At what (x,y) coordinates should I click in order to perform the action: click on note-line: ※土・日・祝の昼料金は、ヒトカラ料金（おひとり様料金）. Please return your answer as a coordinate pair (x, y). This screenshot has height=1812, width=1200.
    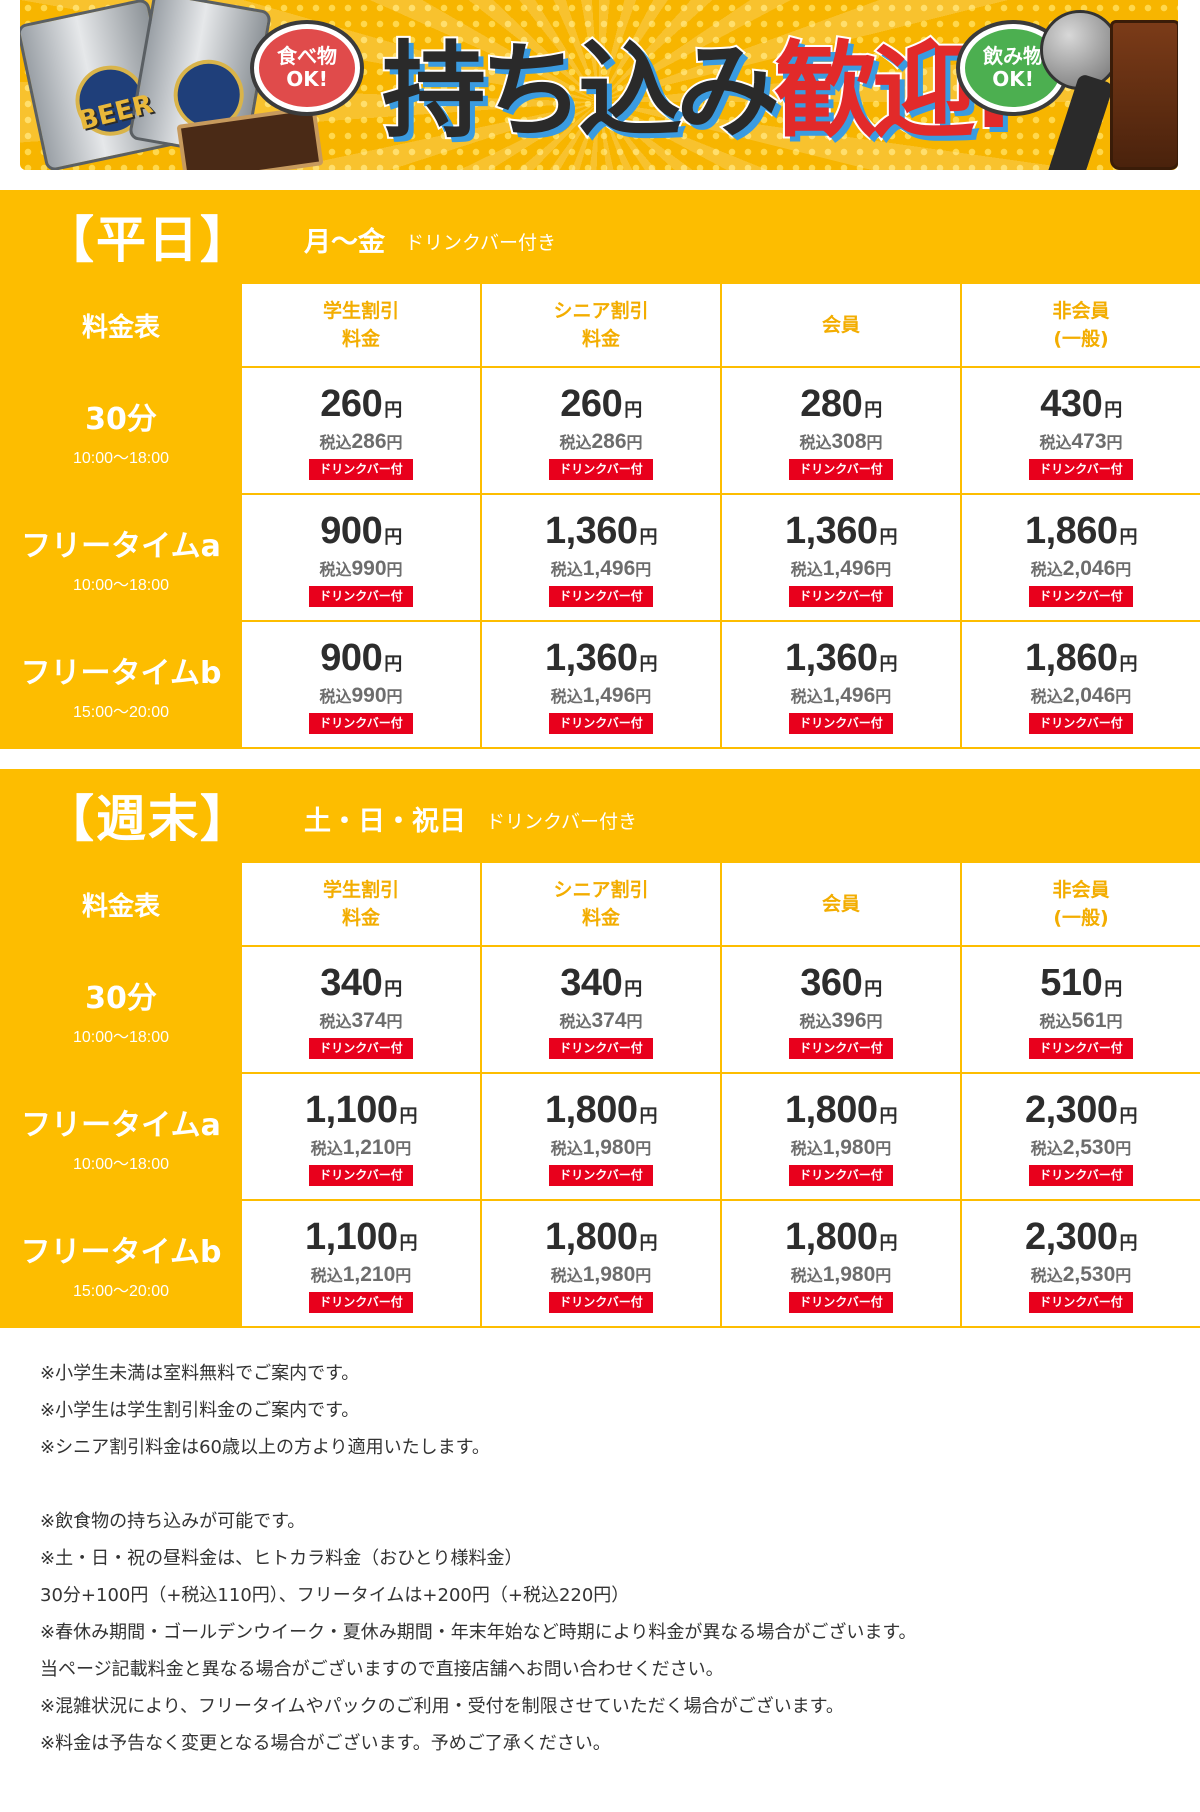
    Looking at the image, I should click on (281, 1558).